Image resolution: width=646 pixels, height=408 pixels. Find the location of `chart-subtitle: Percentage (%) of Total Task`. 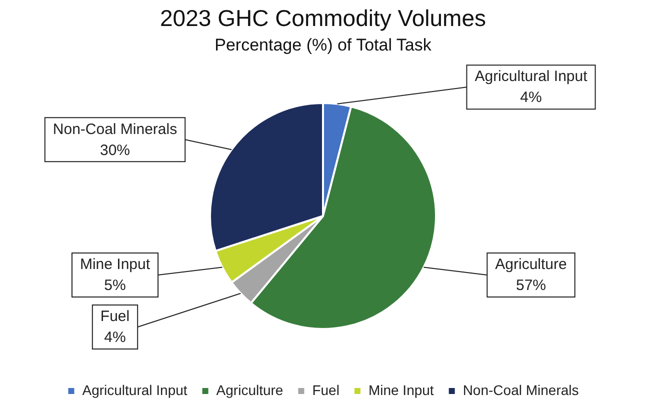

chart-subtitle: Percentage (%) of Total Task is located at coordinates (323, 44).